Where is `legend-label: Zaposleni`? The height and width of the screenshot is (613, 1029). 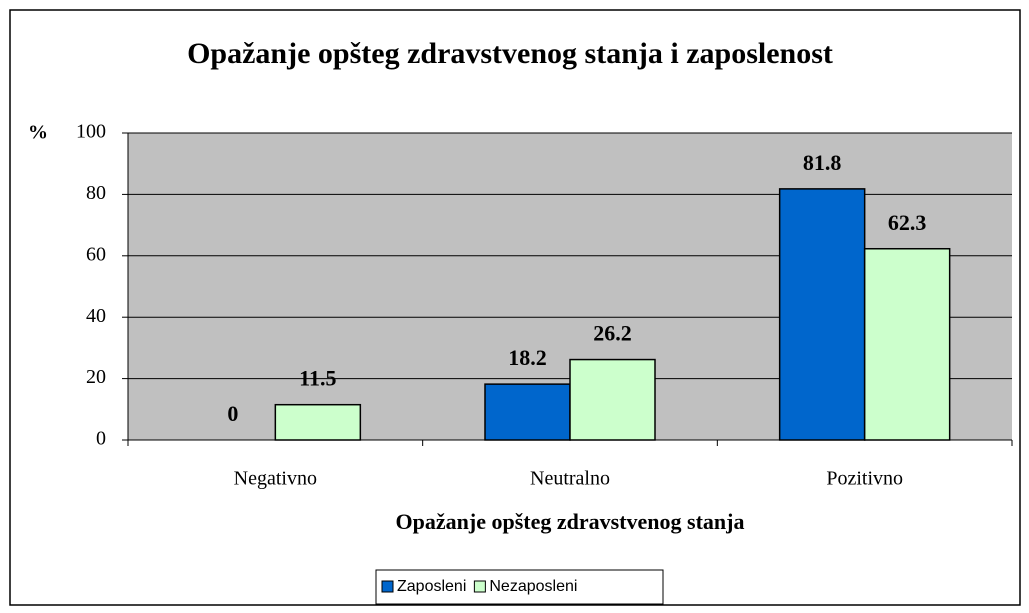
legend-label: Zaposleni is located at coordinates (431, 586).